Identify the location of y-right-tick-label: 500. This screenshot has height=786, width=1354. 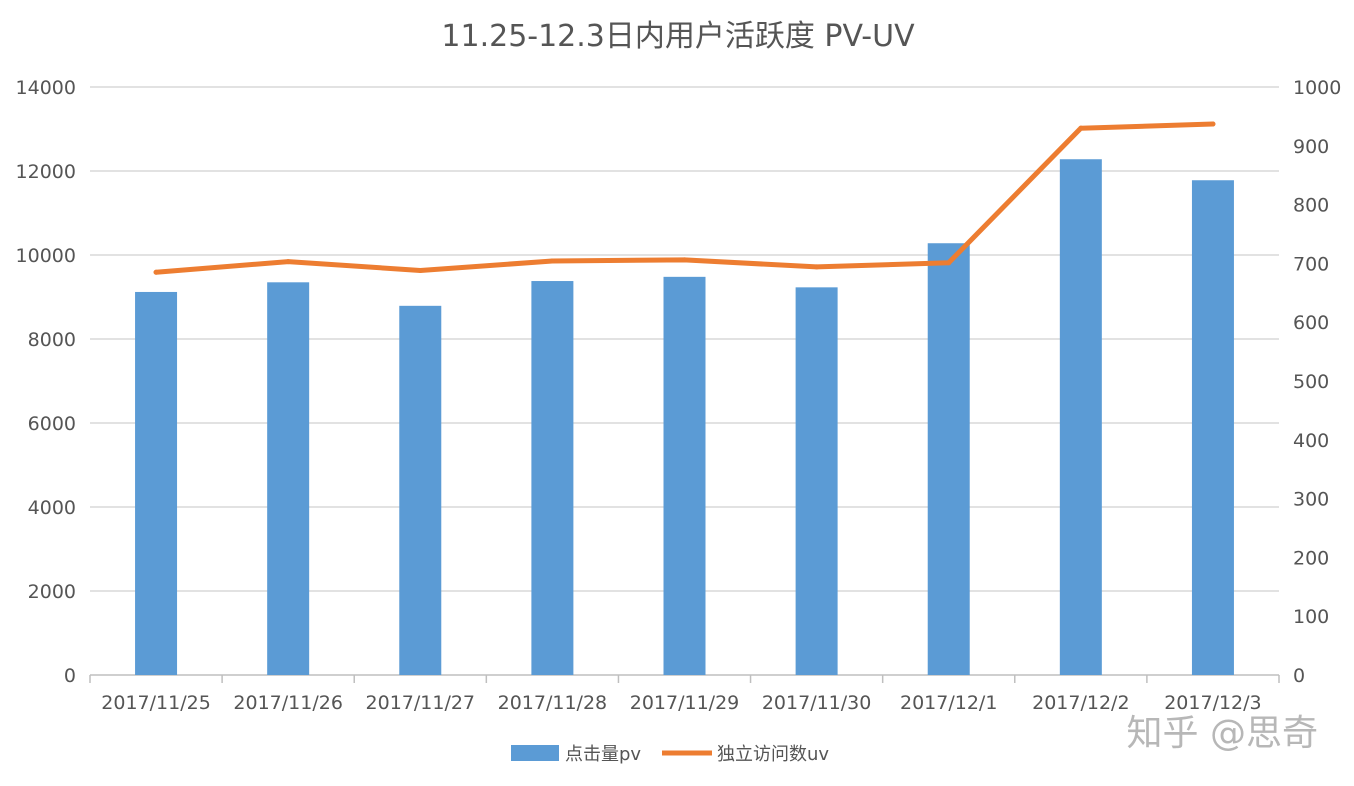
(1311, 382).